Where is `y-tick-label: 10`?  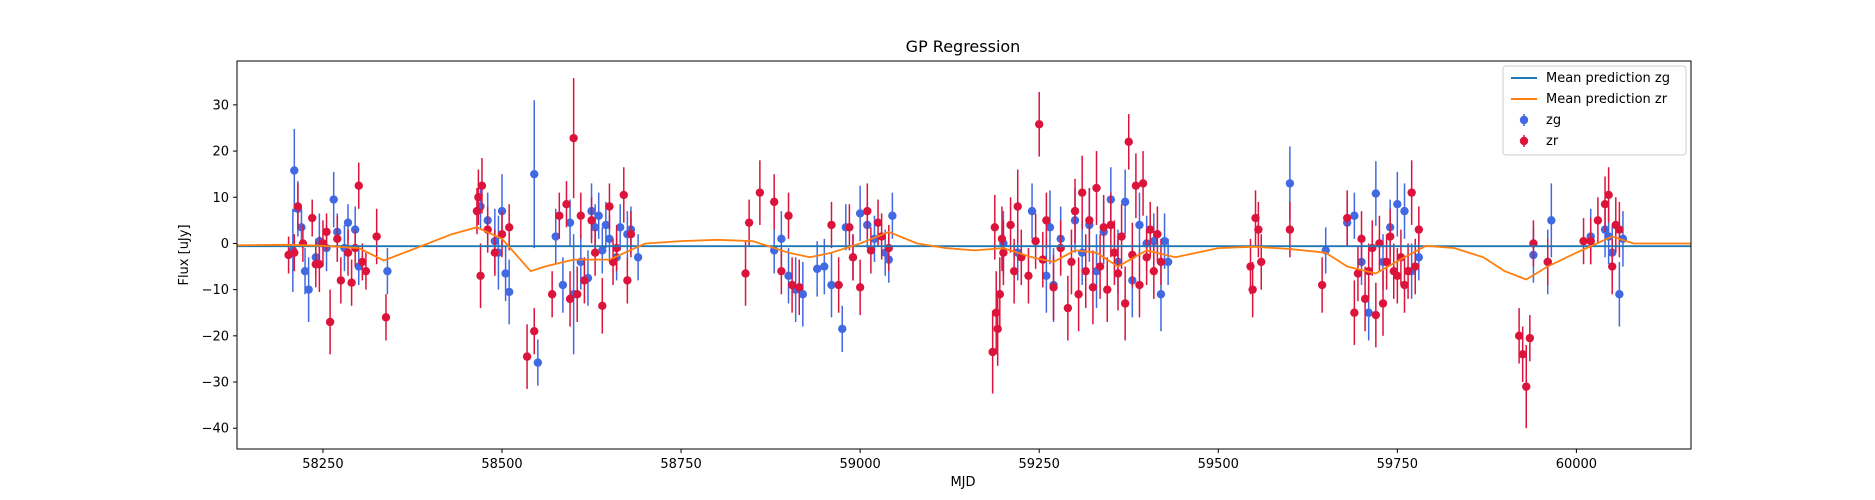
y-tick-label: 10 is located at coordinates (220, 198).